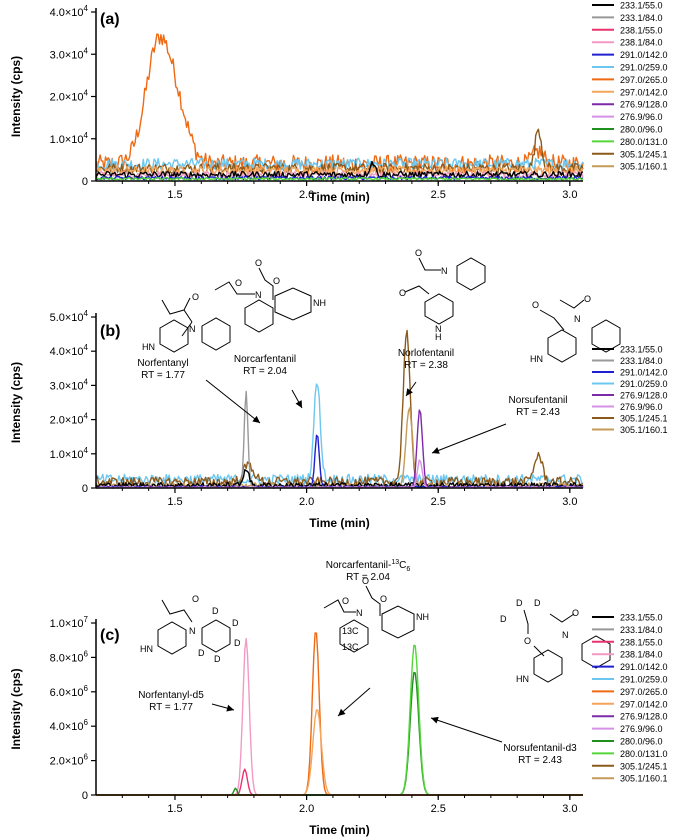 The width and height of the screenshot is (677, 840). I want to click on norcarfentanil-structure: O O O N NH, so click(270, 295).